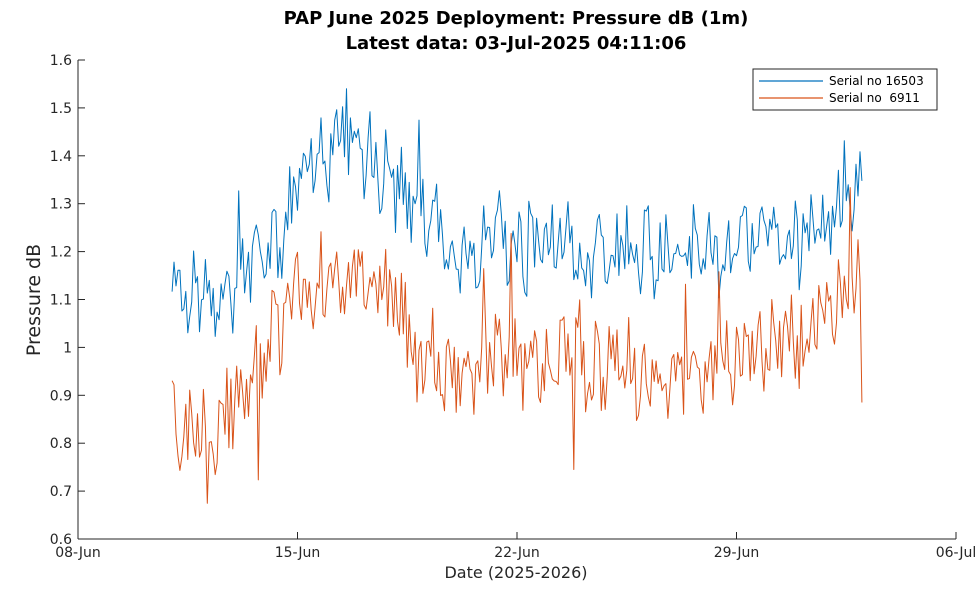 Image resolution: width=975 pixels, height=600 pixels. I want to click on legend-label-series-1: Serial no 16503, so click(876, 81).